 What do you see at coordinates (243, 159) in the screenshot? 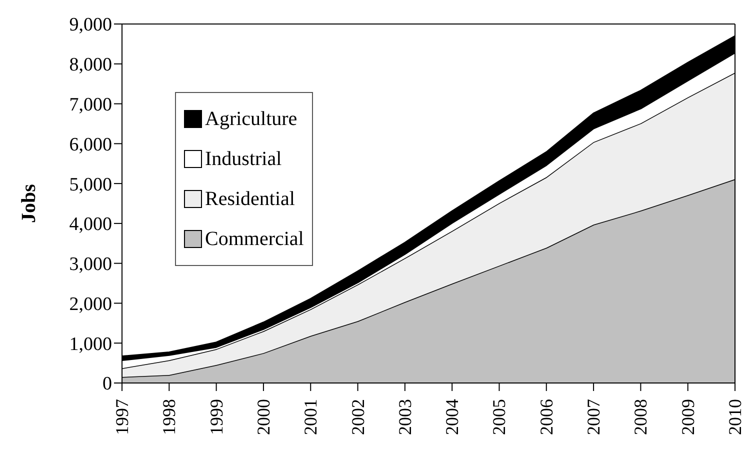
I see `legend-label: Industrial` at bounding box center [243, 159].